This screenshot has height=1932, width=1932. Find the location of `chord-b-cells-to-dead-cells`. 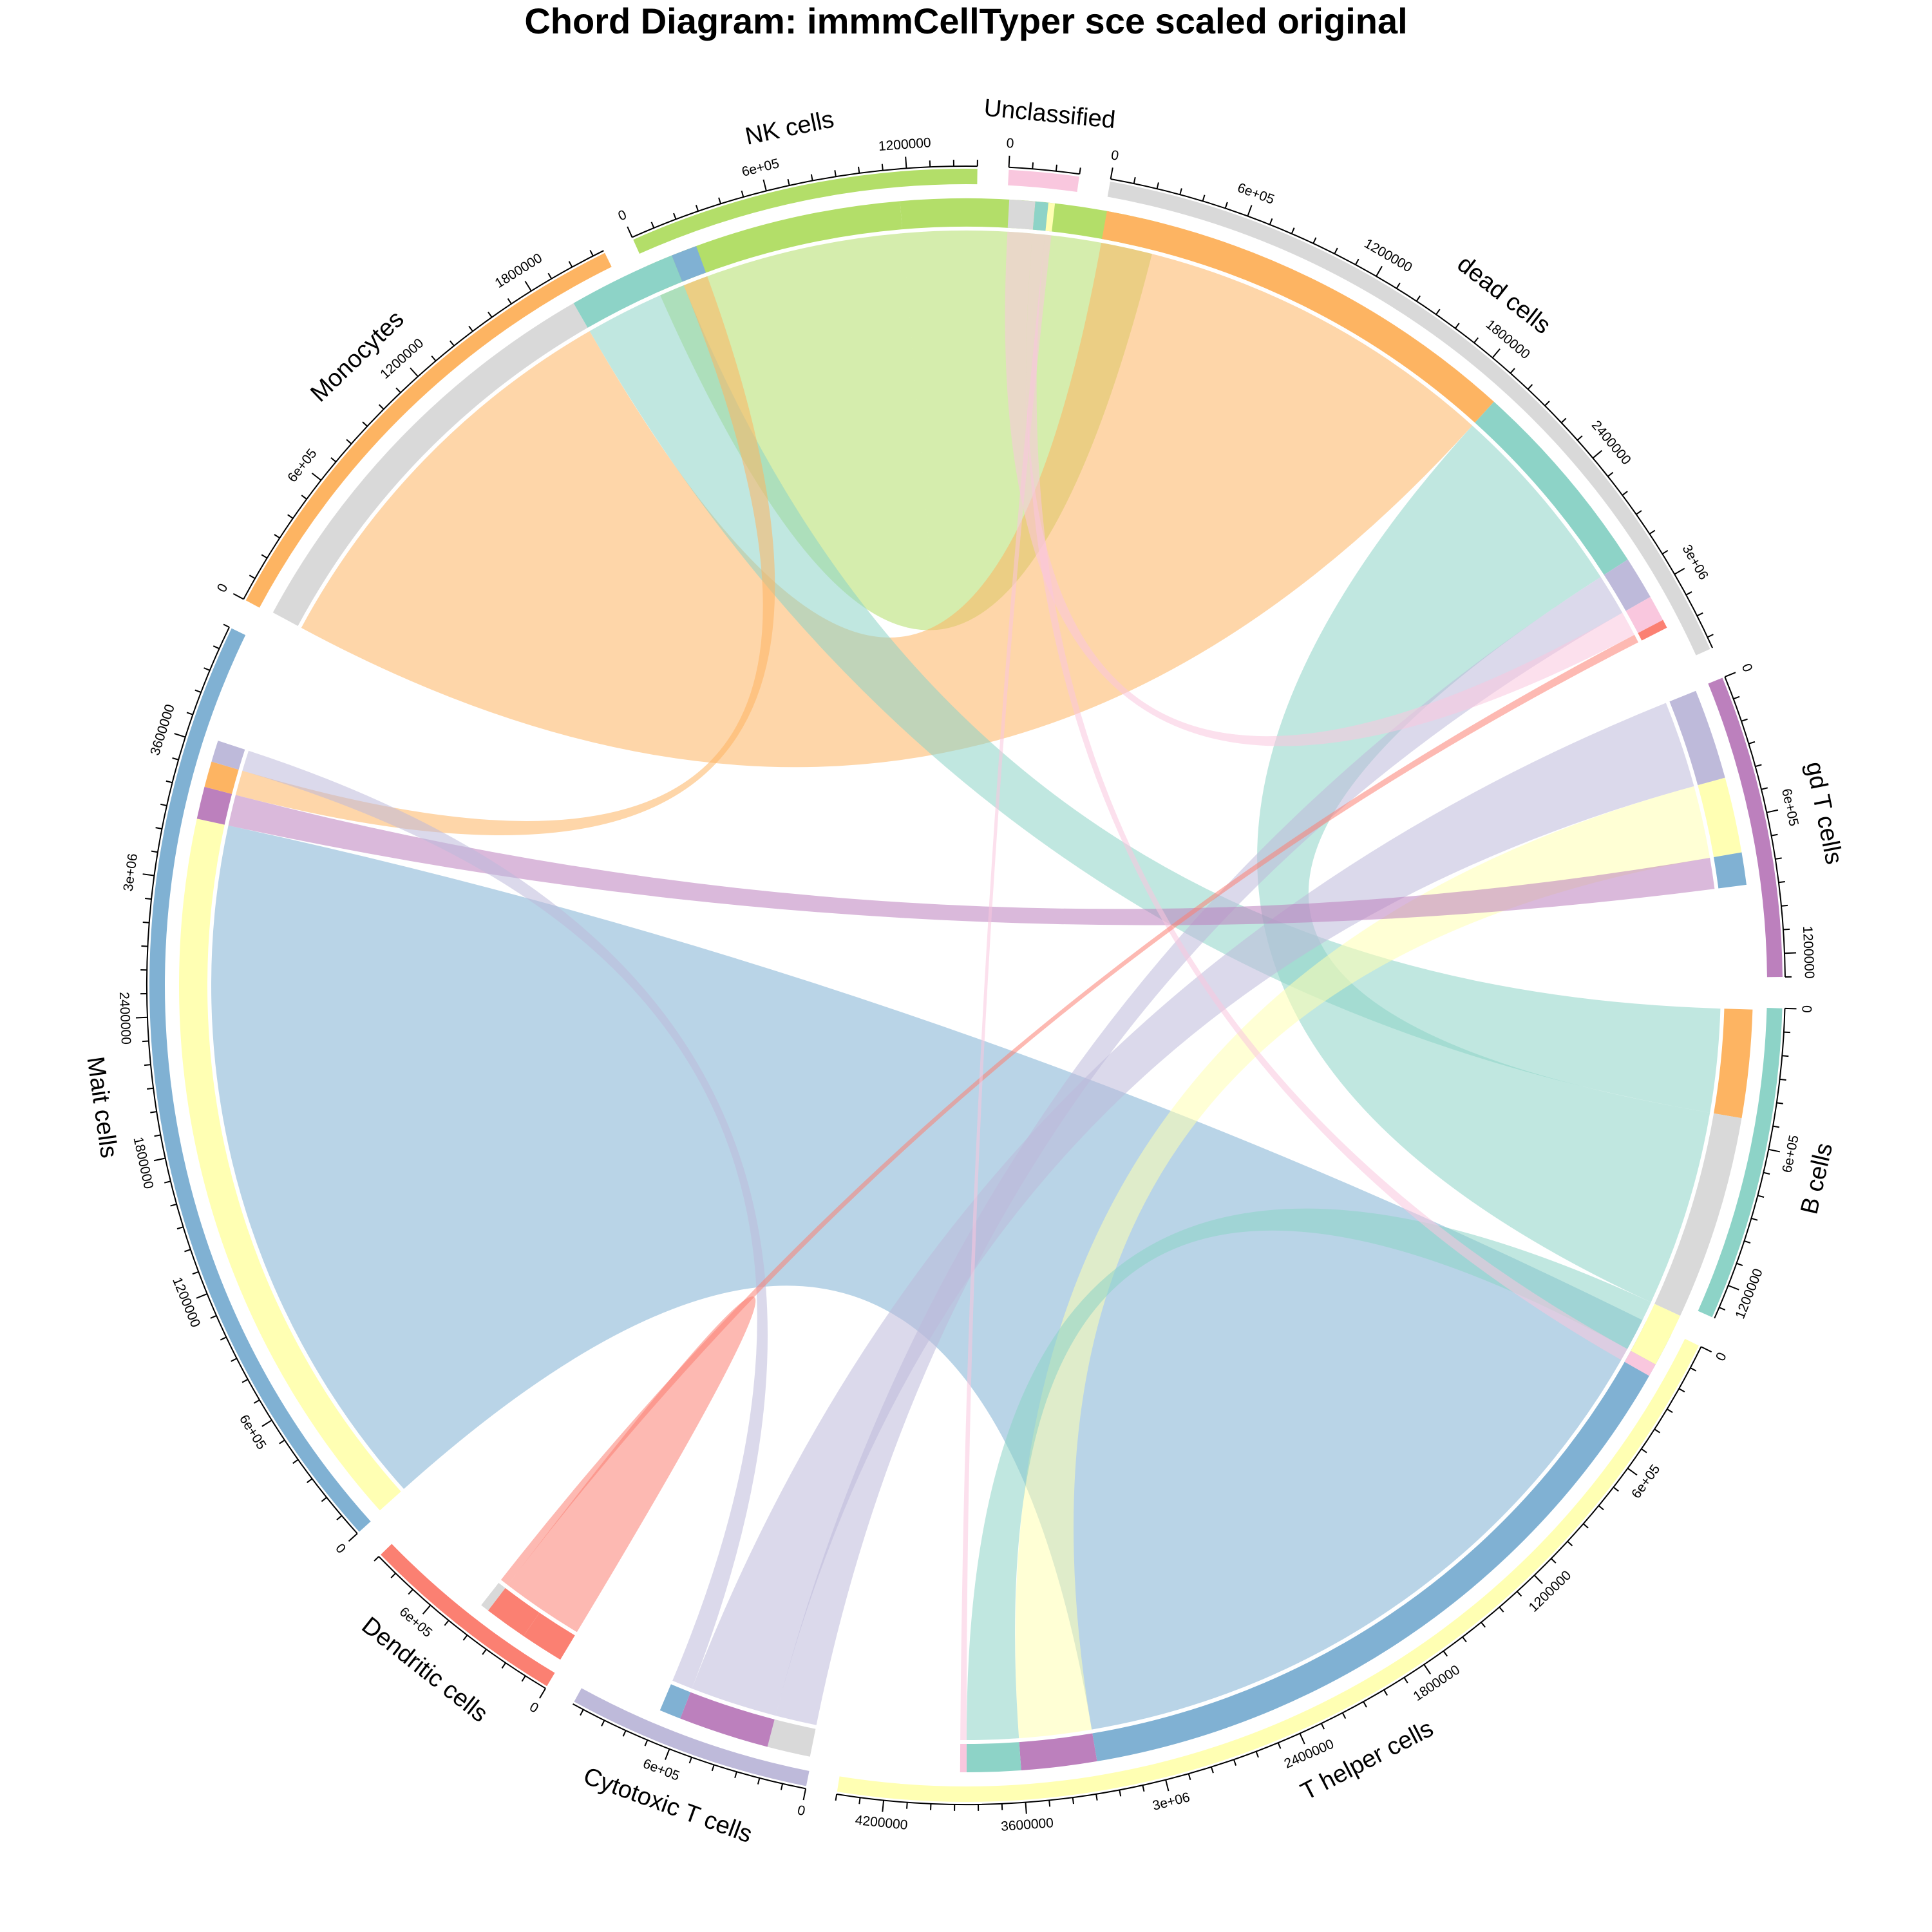

chord-b-cells-to-dead-cells is located at coordinates (1483, 864).